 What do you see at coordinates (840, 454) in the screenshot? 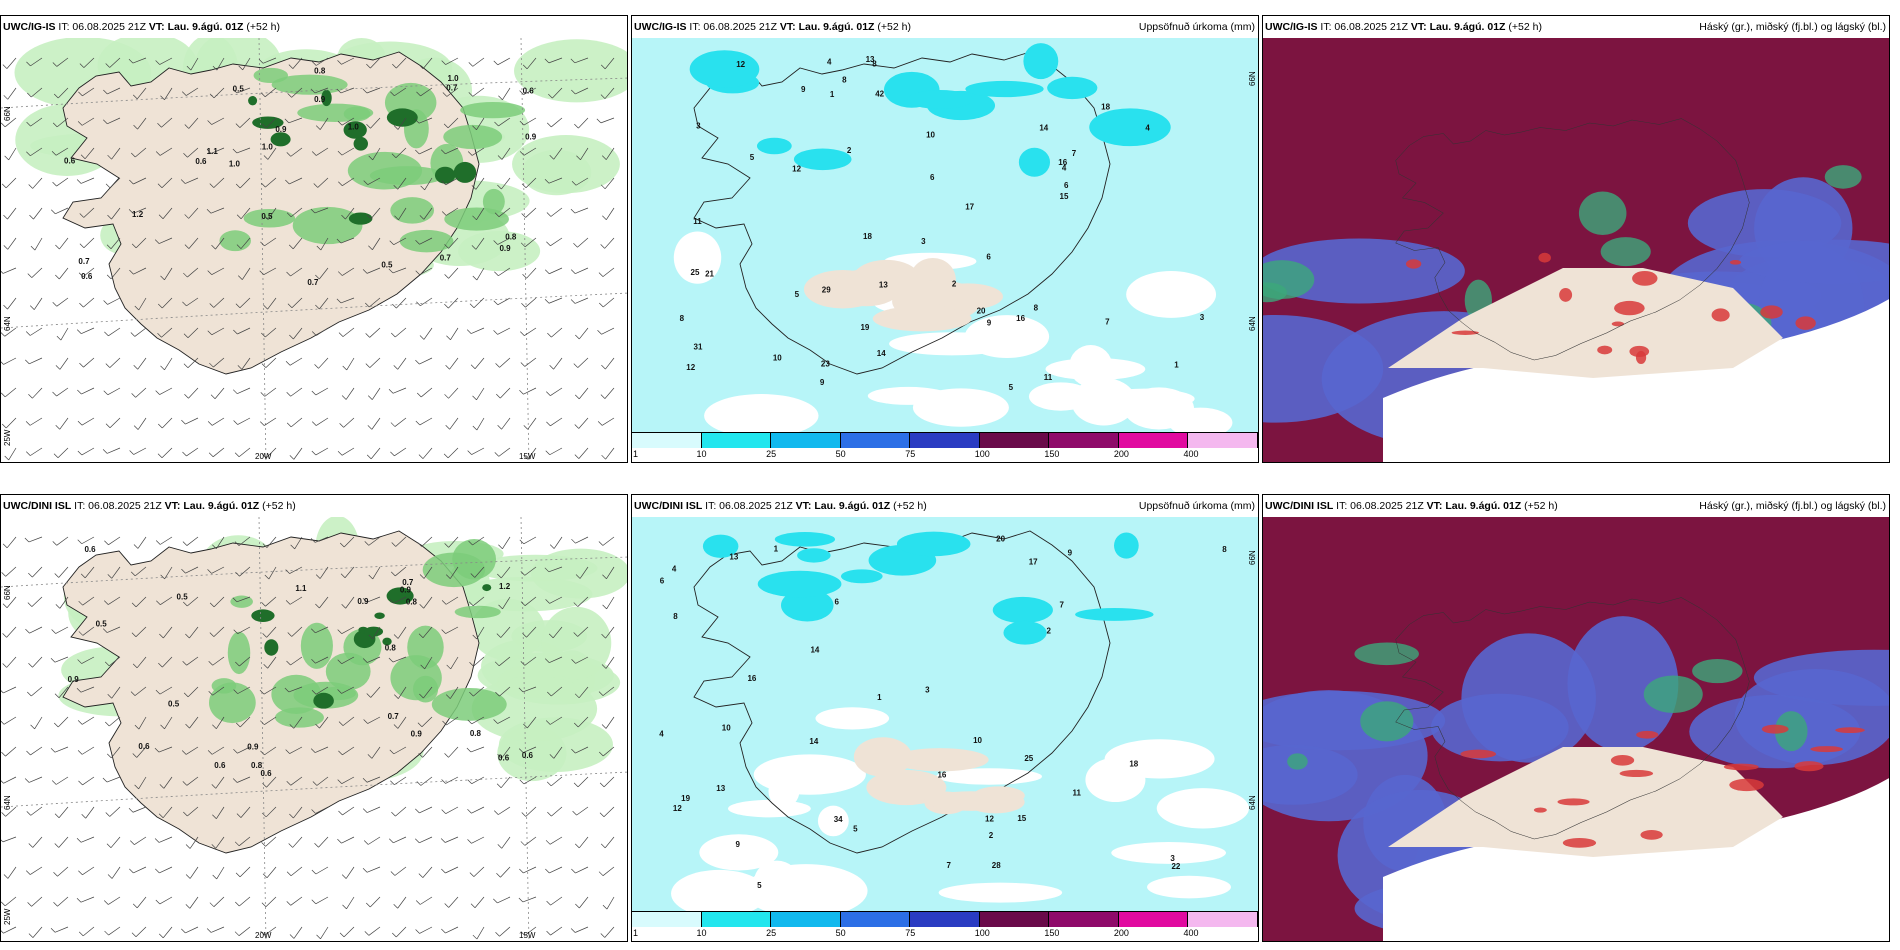
I see `colorbar-tick-label: 50` at bounding box center [840, 454].